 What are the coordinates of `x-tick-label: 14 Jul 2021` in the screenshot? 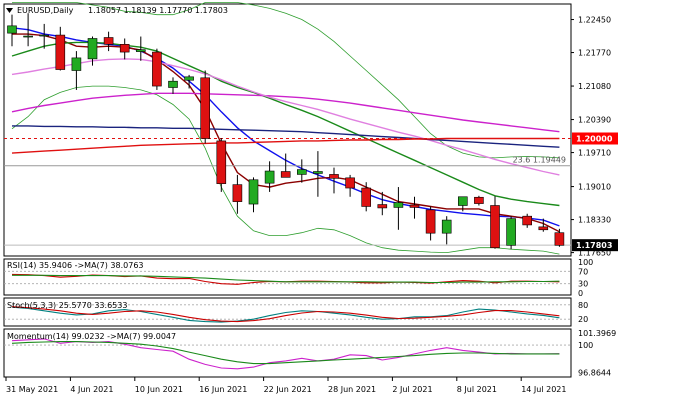 It's located at (543, 389).